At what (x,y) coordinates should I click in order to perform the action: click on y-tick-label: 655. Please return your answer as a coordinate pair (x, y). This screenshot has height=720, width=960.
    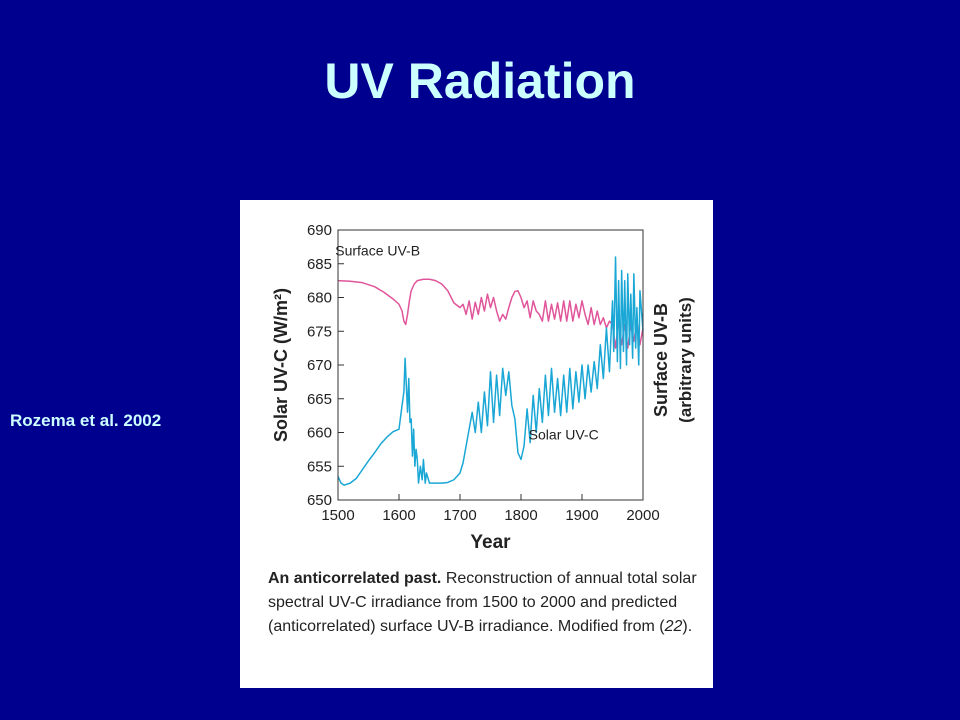
    Looking at the image, I should click on (319, 466).